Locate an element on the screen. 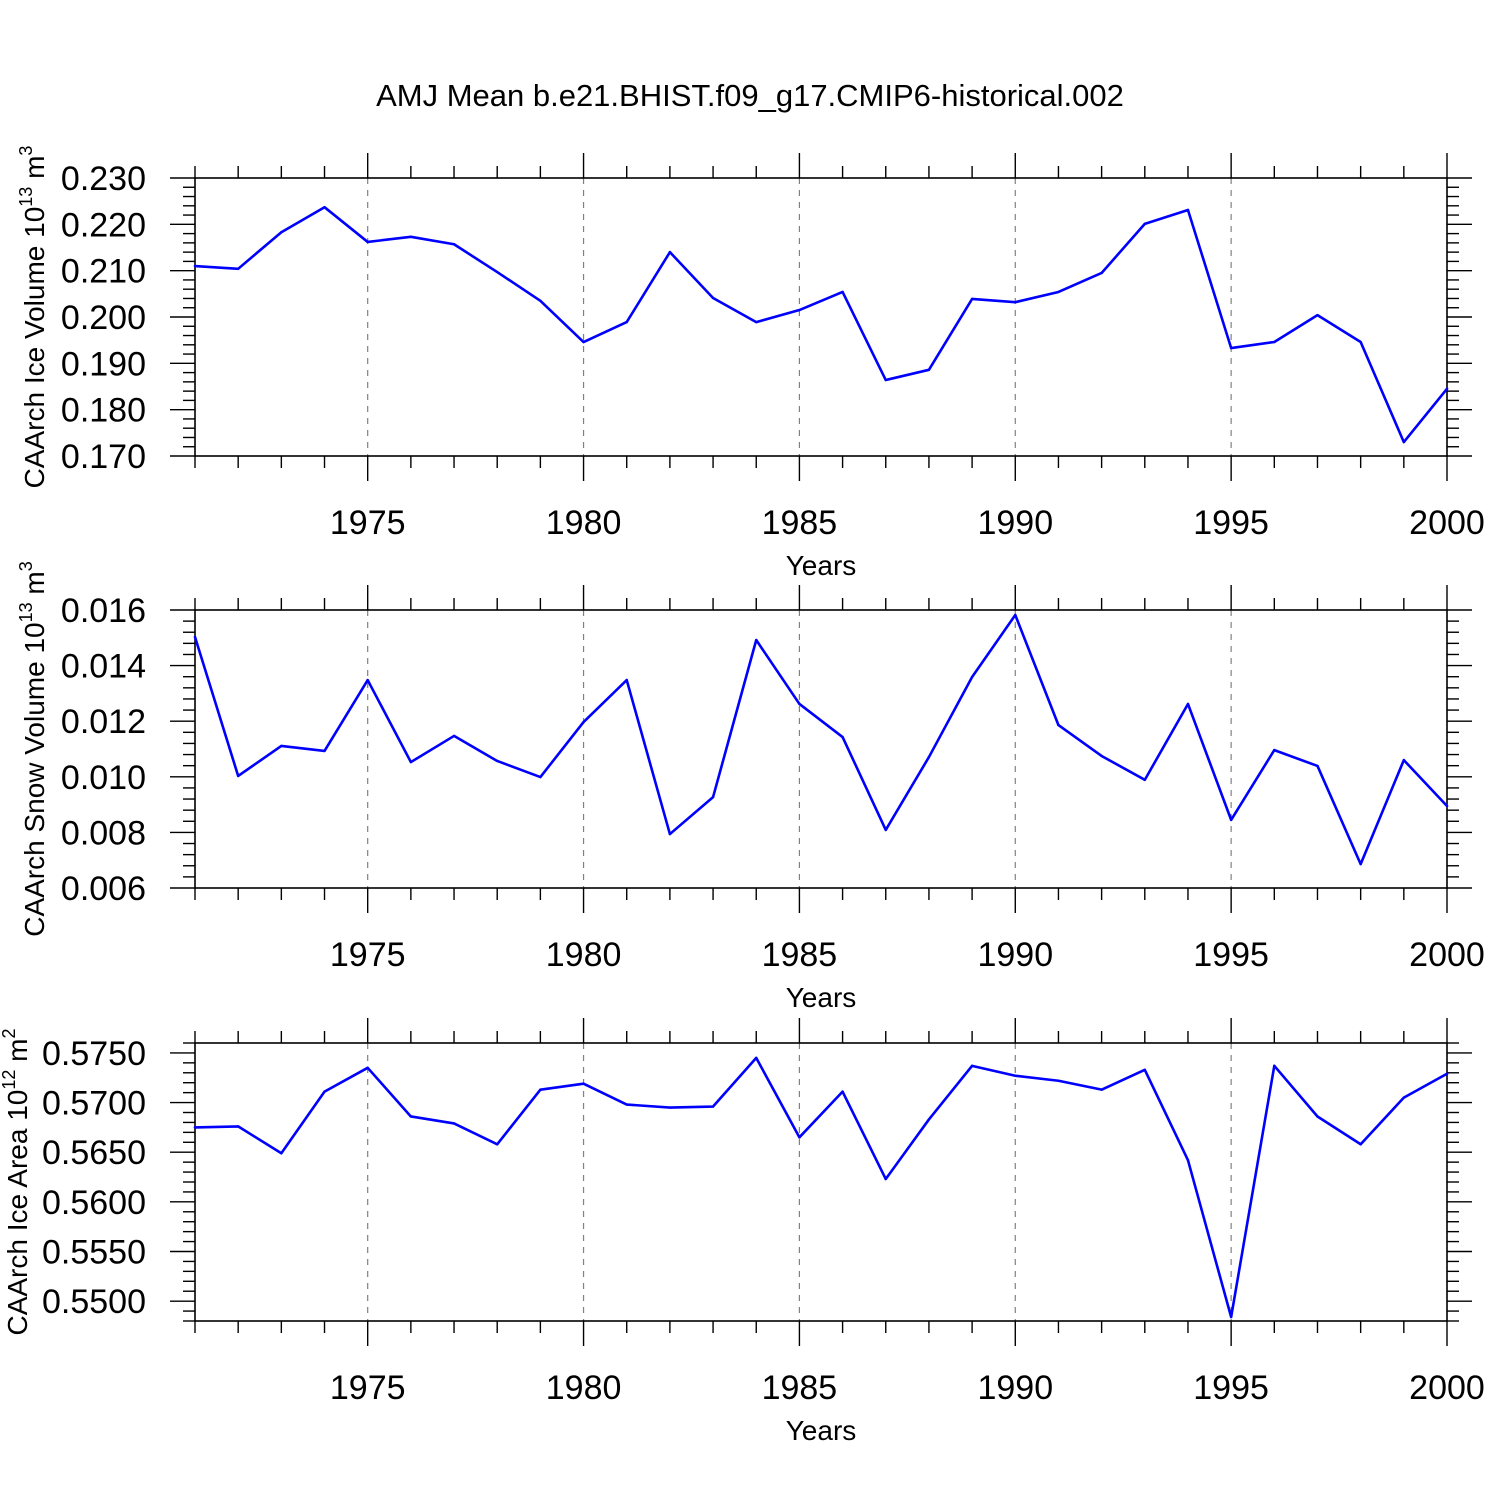 The height and width of the screenshot is (1500, 1500). y-tick-label: 0.012 is located at coordinates (103, 722).